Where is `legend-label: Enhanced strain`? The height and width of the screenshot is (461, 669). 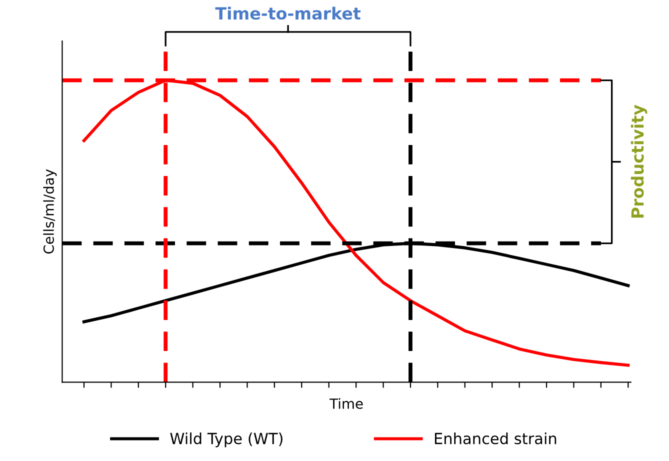
legend-label: Enhanced strain is located at coordinates (495, 438).